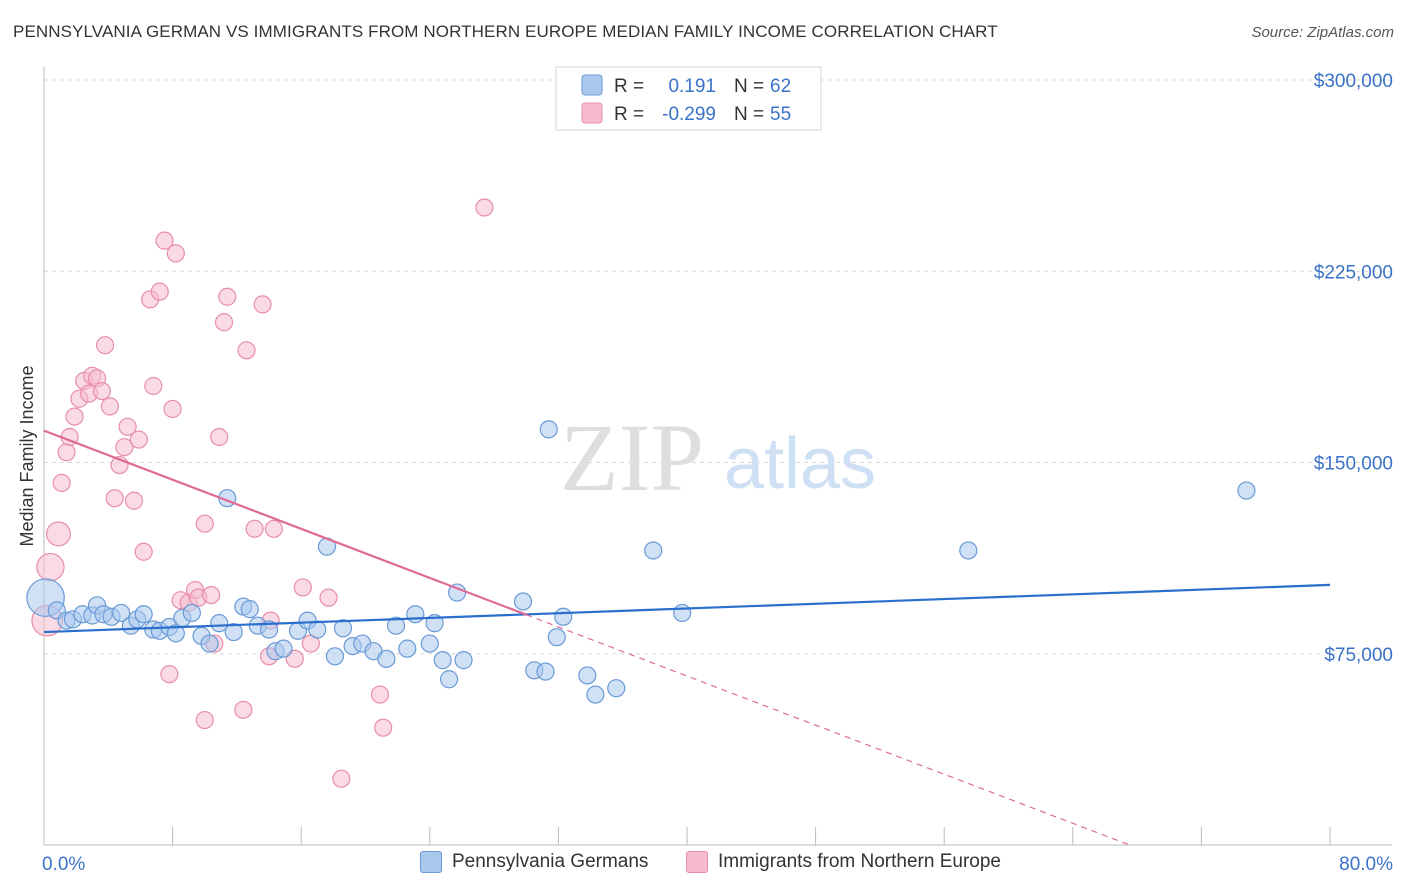 The height and width of the screenshot is (892, 1406). I want to click on stats-blue-r-value: 0.191, so click(692, 86).